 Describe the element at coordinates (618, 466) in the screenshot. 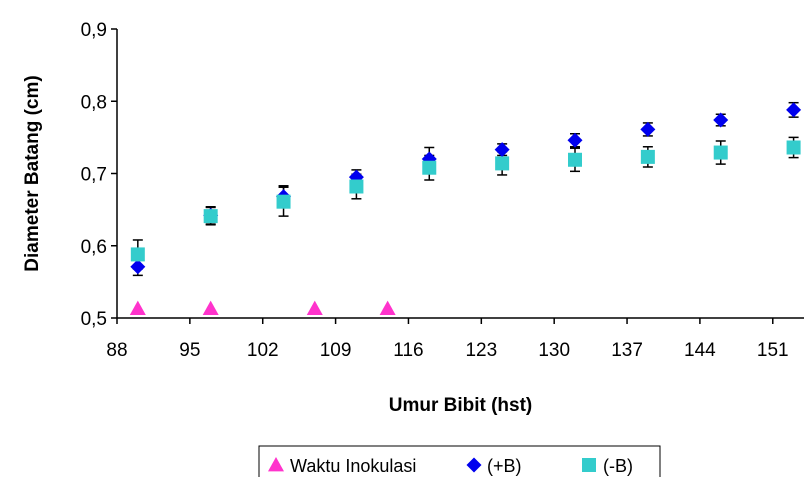

I see `legend-label: (-B)` at that location.